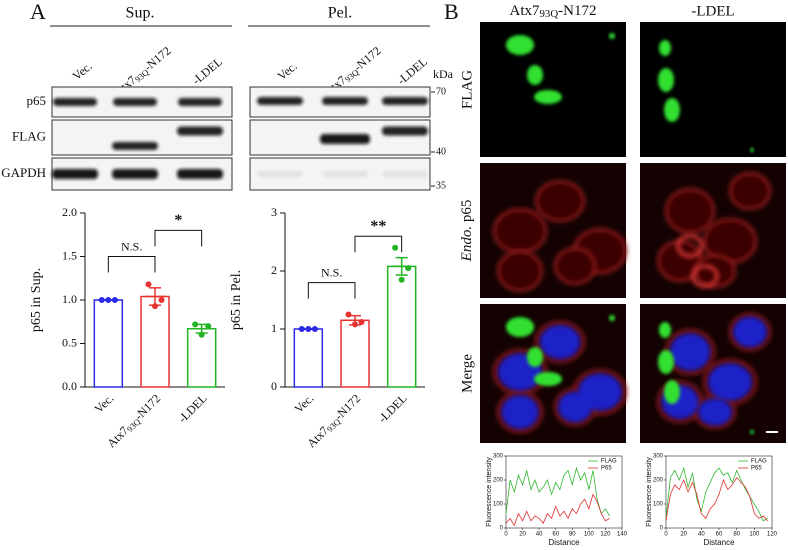 Image resolution: width=788 pixels, height=550 pixels. I want to click on x-tick-label: 40, so click(539, 535).